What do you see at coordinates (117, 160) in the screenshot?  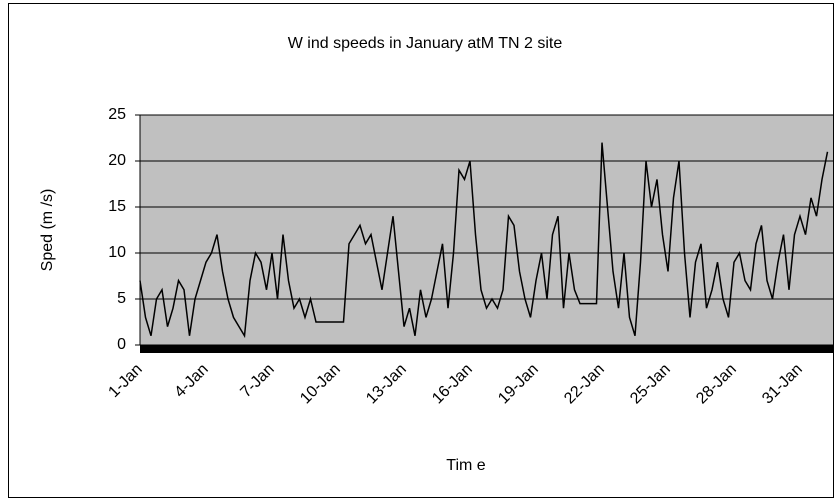 I see `y-tick-label: 20` at bounding box center [117, 160].